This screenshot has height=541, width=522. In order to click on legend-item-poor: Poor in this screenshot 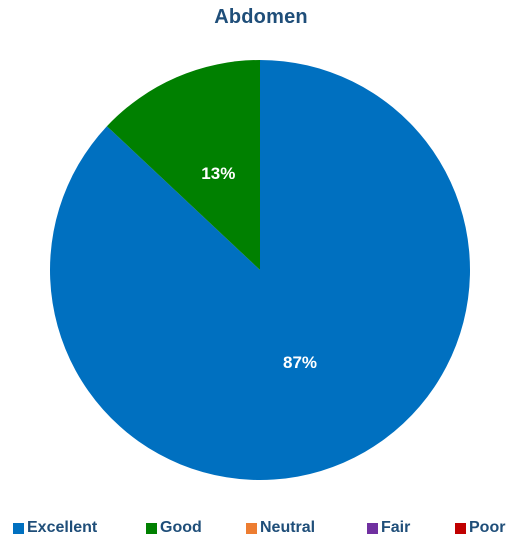, I will do `click(480, 528)`.